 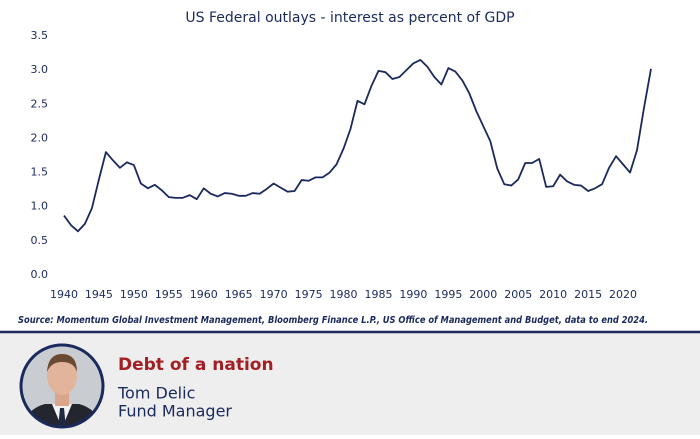 I want to click on x-tick-label: 2010, so click(x=553, y=294).